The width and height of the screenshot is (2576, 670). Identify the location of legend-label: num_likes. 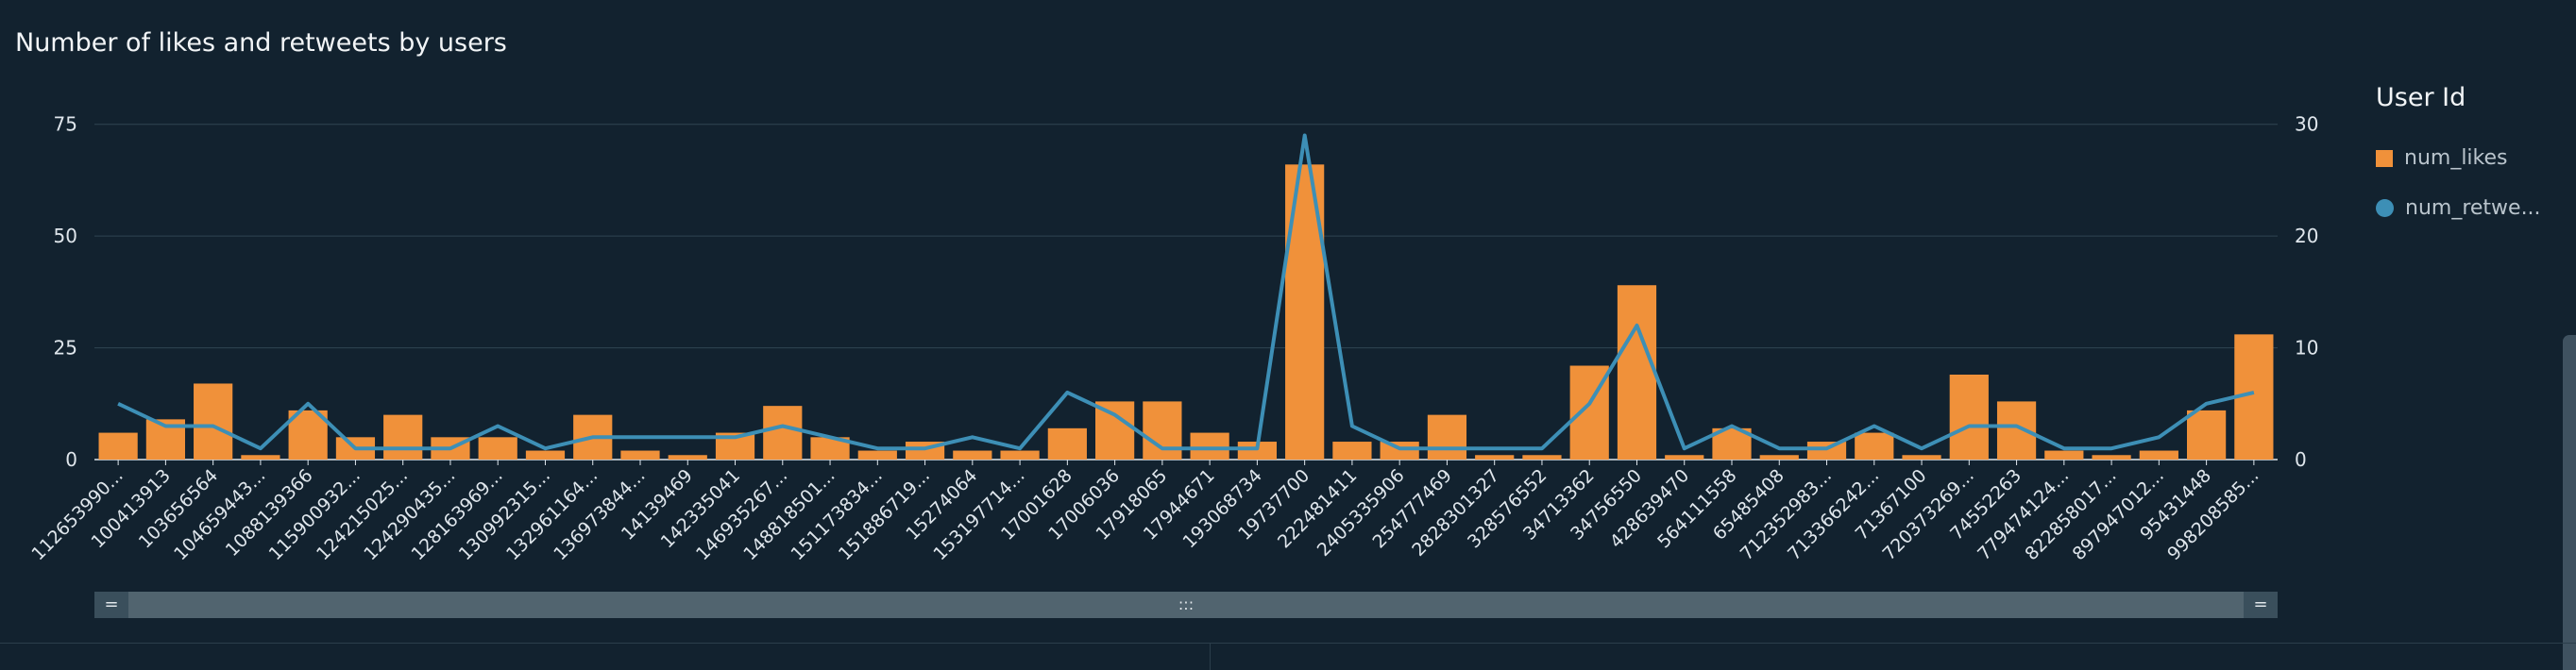
(2456, 158).